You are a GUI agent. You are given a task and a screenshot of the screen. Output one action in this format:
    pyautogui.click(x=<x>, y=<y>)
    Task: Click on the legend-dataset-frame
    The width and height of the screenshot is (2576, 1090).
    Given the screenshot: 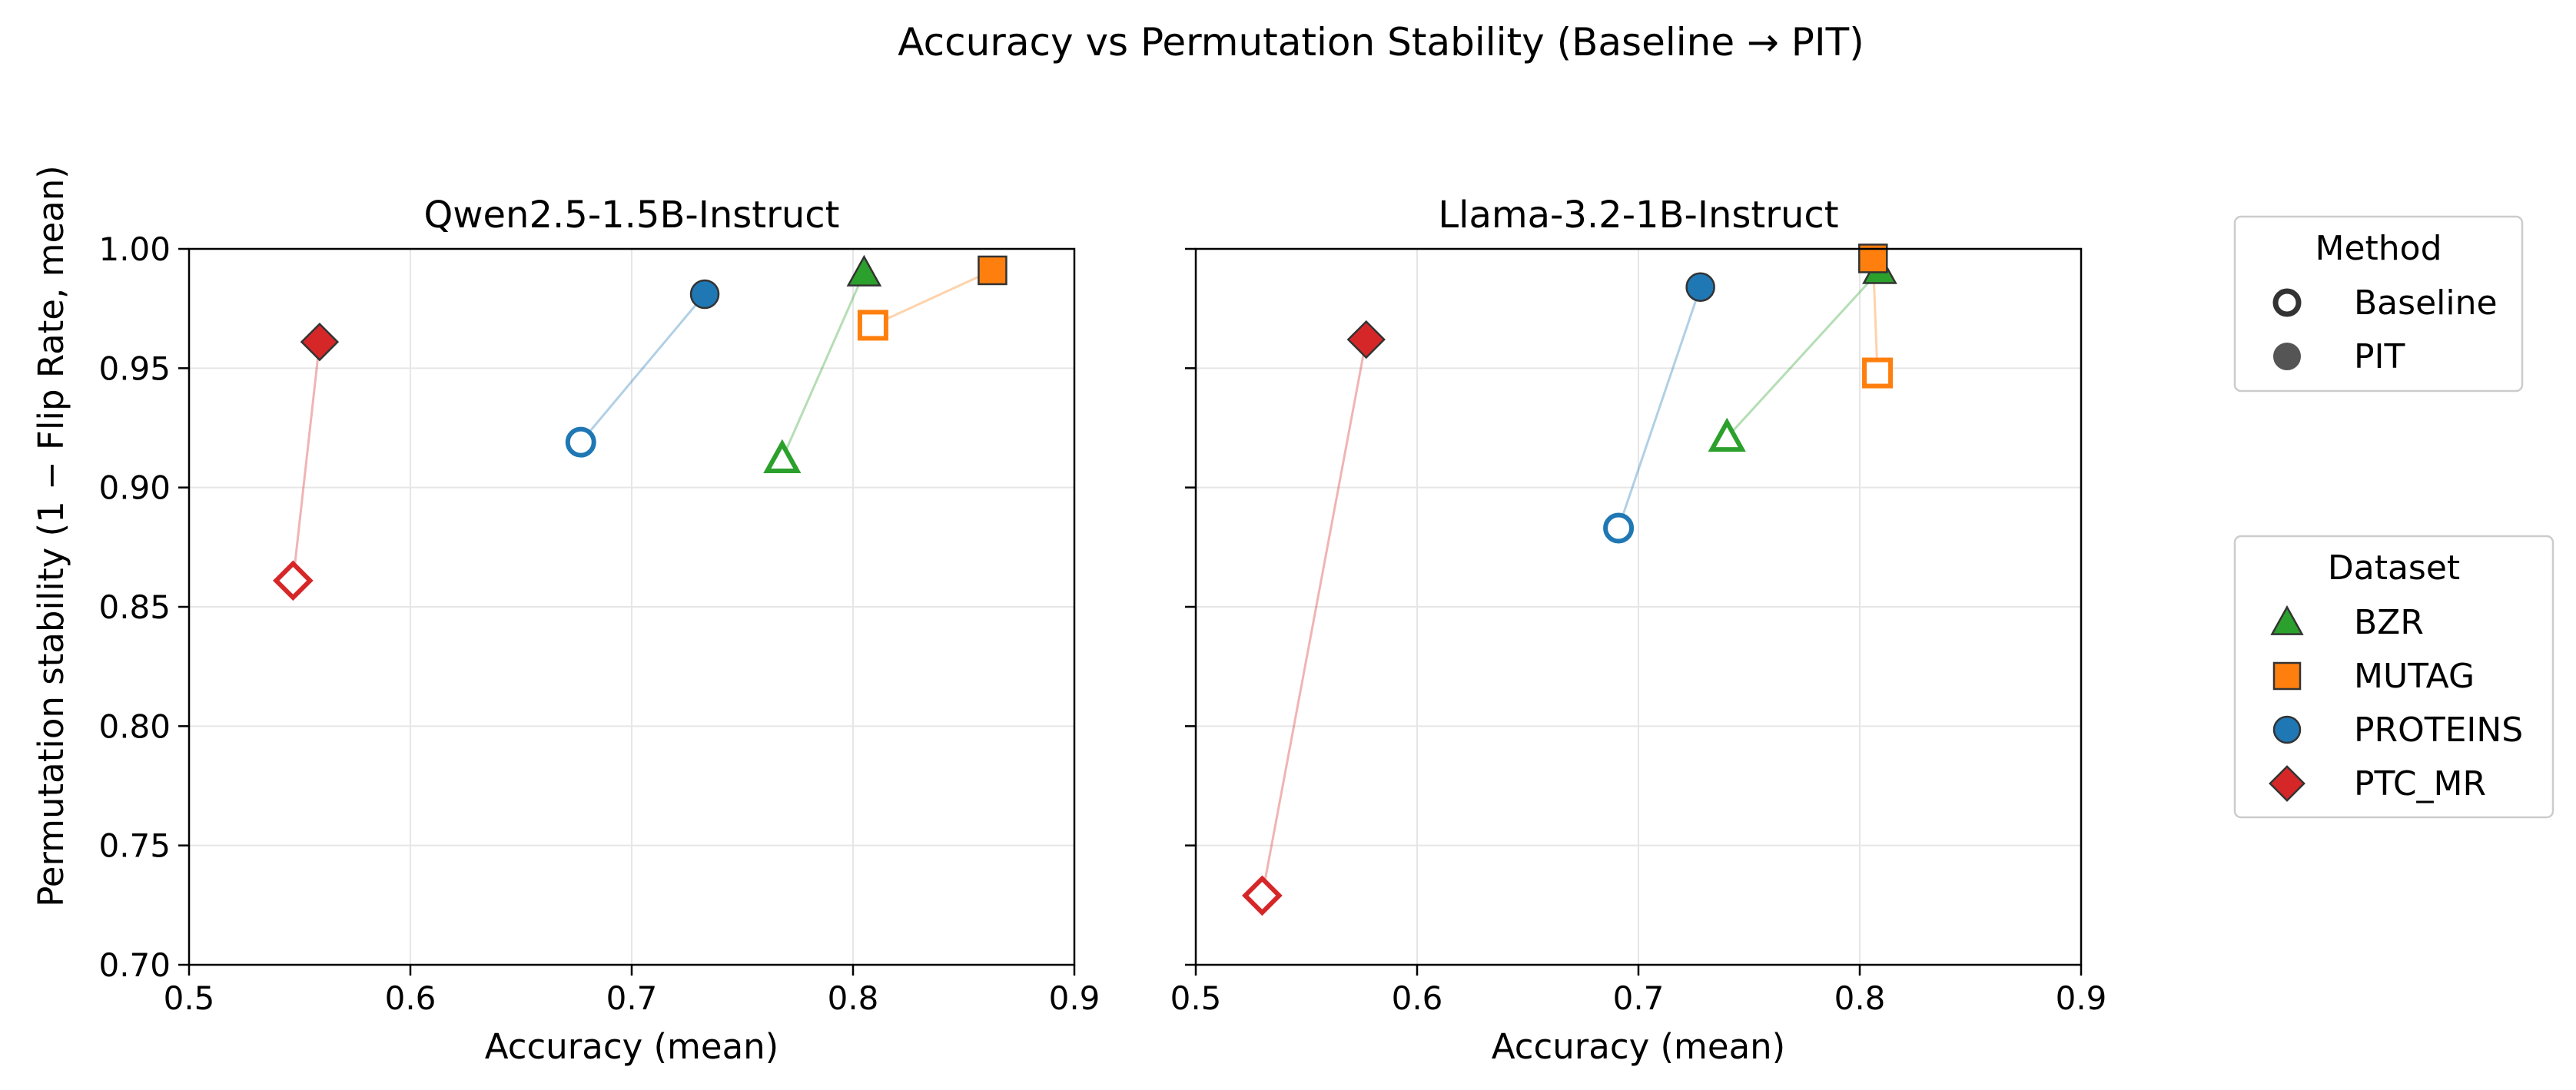 What is the action you would take?
    pyautogui.click(x=2393, y=677)
    